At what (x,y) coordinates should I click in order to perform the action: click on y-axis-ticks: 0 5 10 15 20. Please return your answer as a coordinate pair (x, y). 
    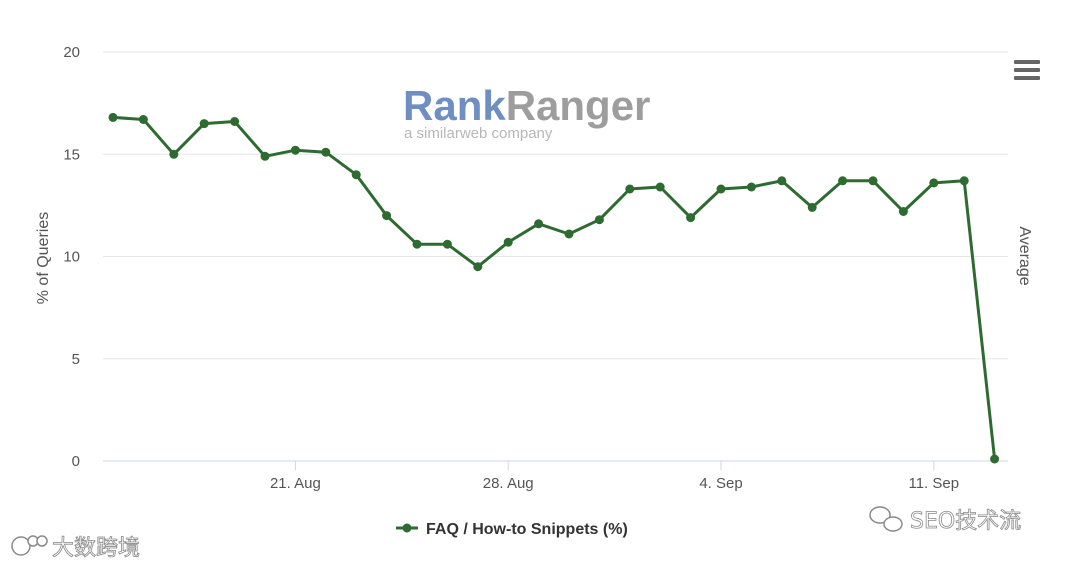
    Looking at the image, I should click on (71, 257).